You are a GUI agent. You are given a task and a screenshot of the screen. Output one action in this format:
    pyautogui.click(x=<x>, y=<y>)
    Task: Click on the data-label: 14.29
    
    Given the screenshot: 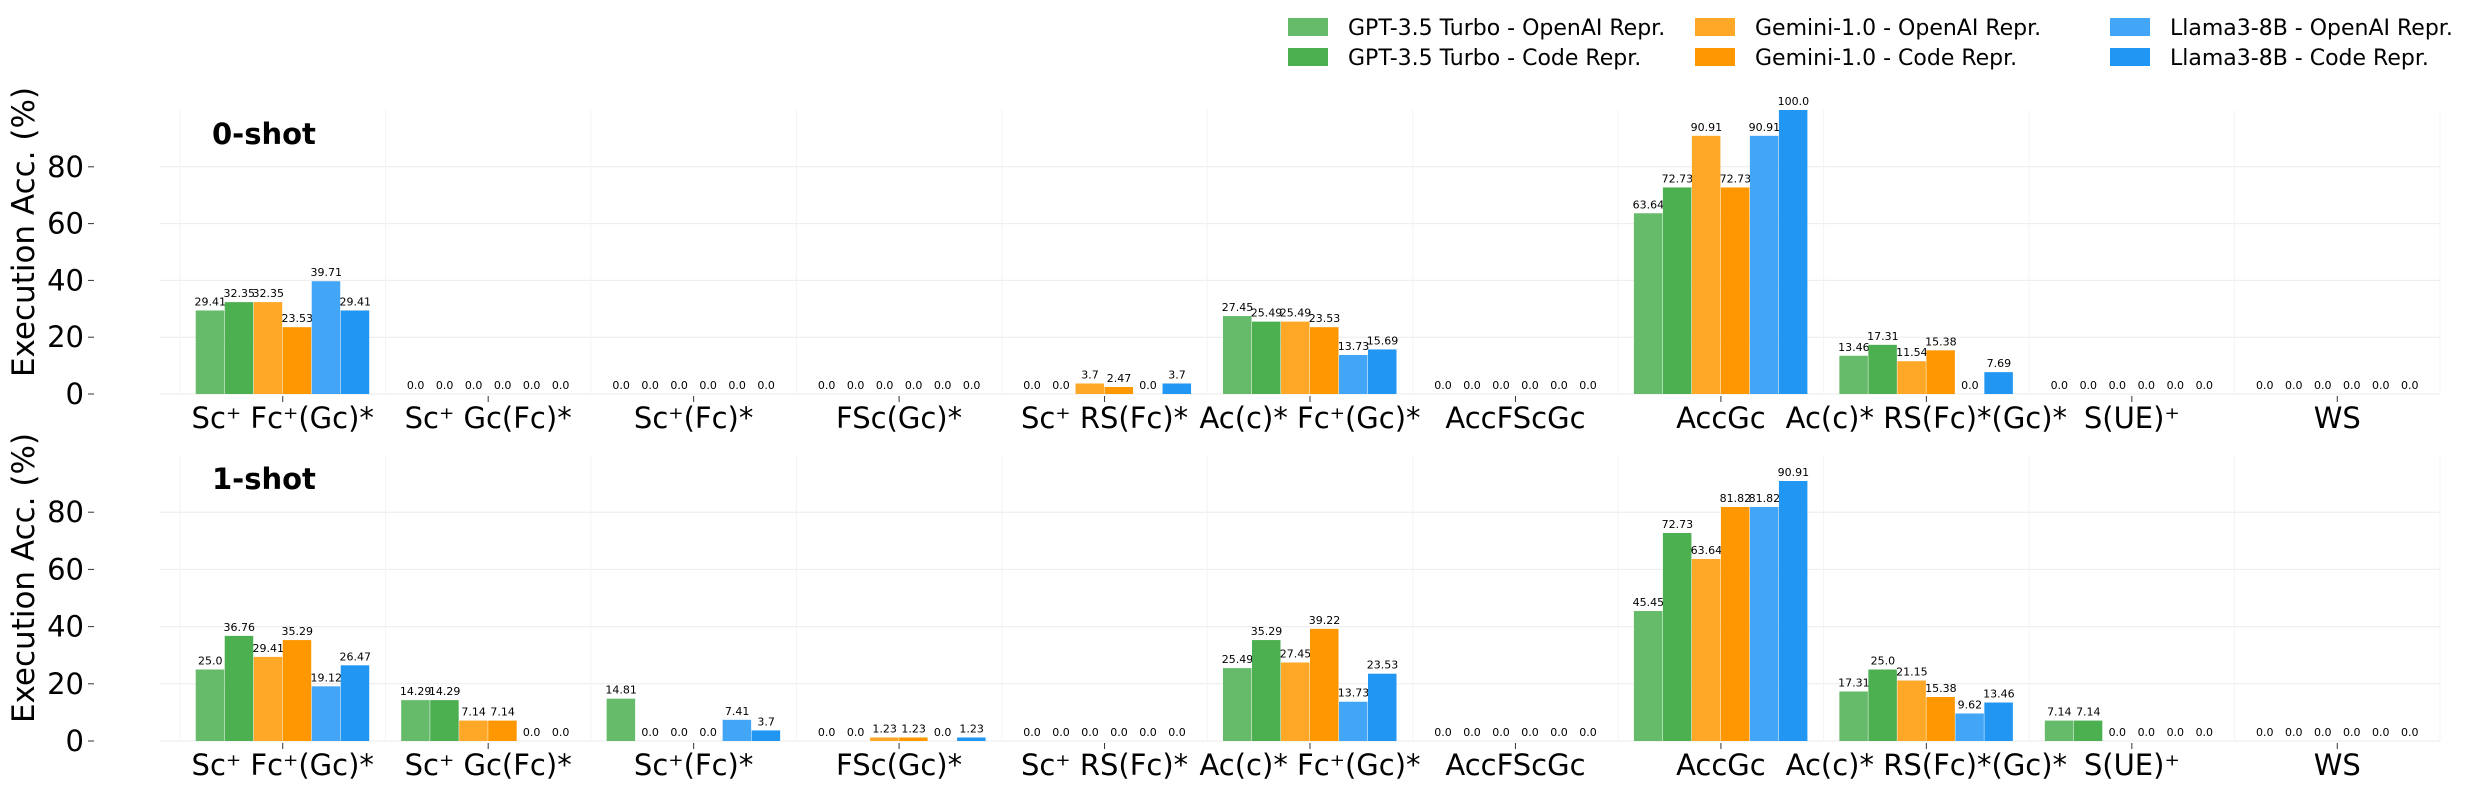 What is the action you would take?
    pyautogui.click(x=445, y=691)
    